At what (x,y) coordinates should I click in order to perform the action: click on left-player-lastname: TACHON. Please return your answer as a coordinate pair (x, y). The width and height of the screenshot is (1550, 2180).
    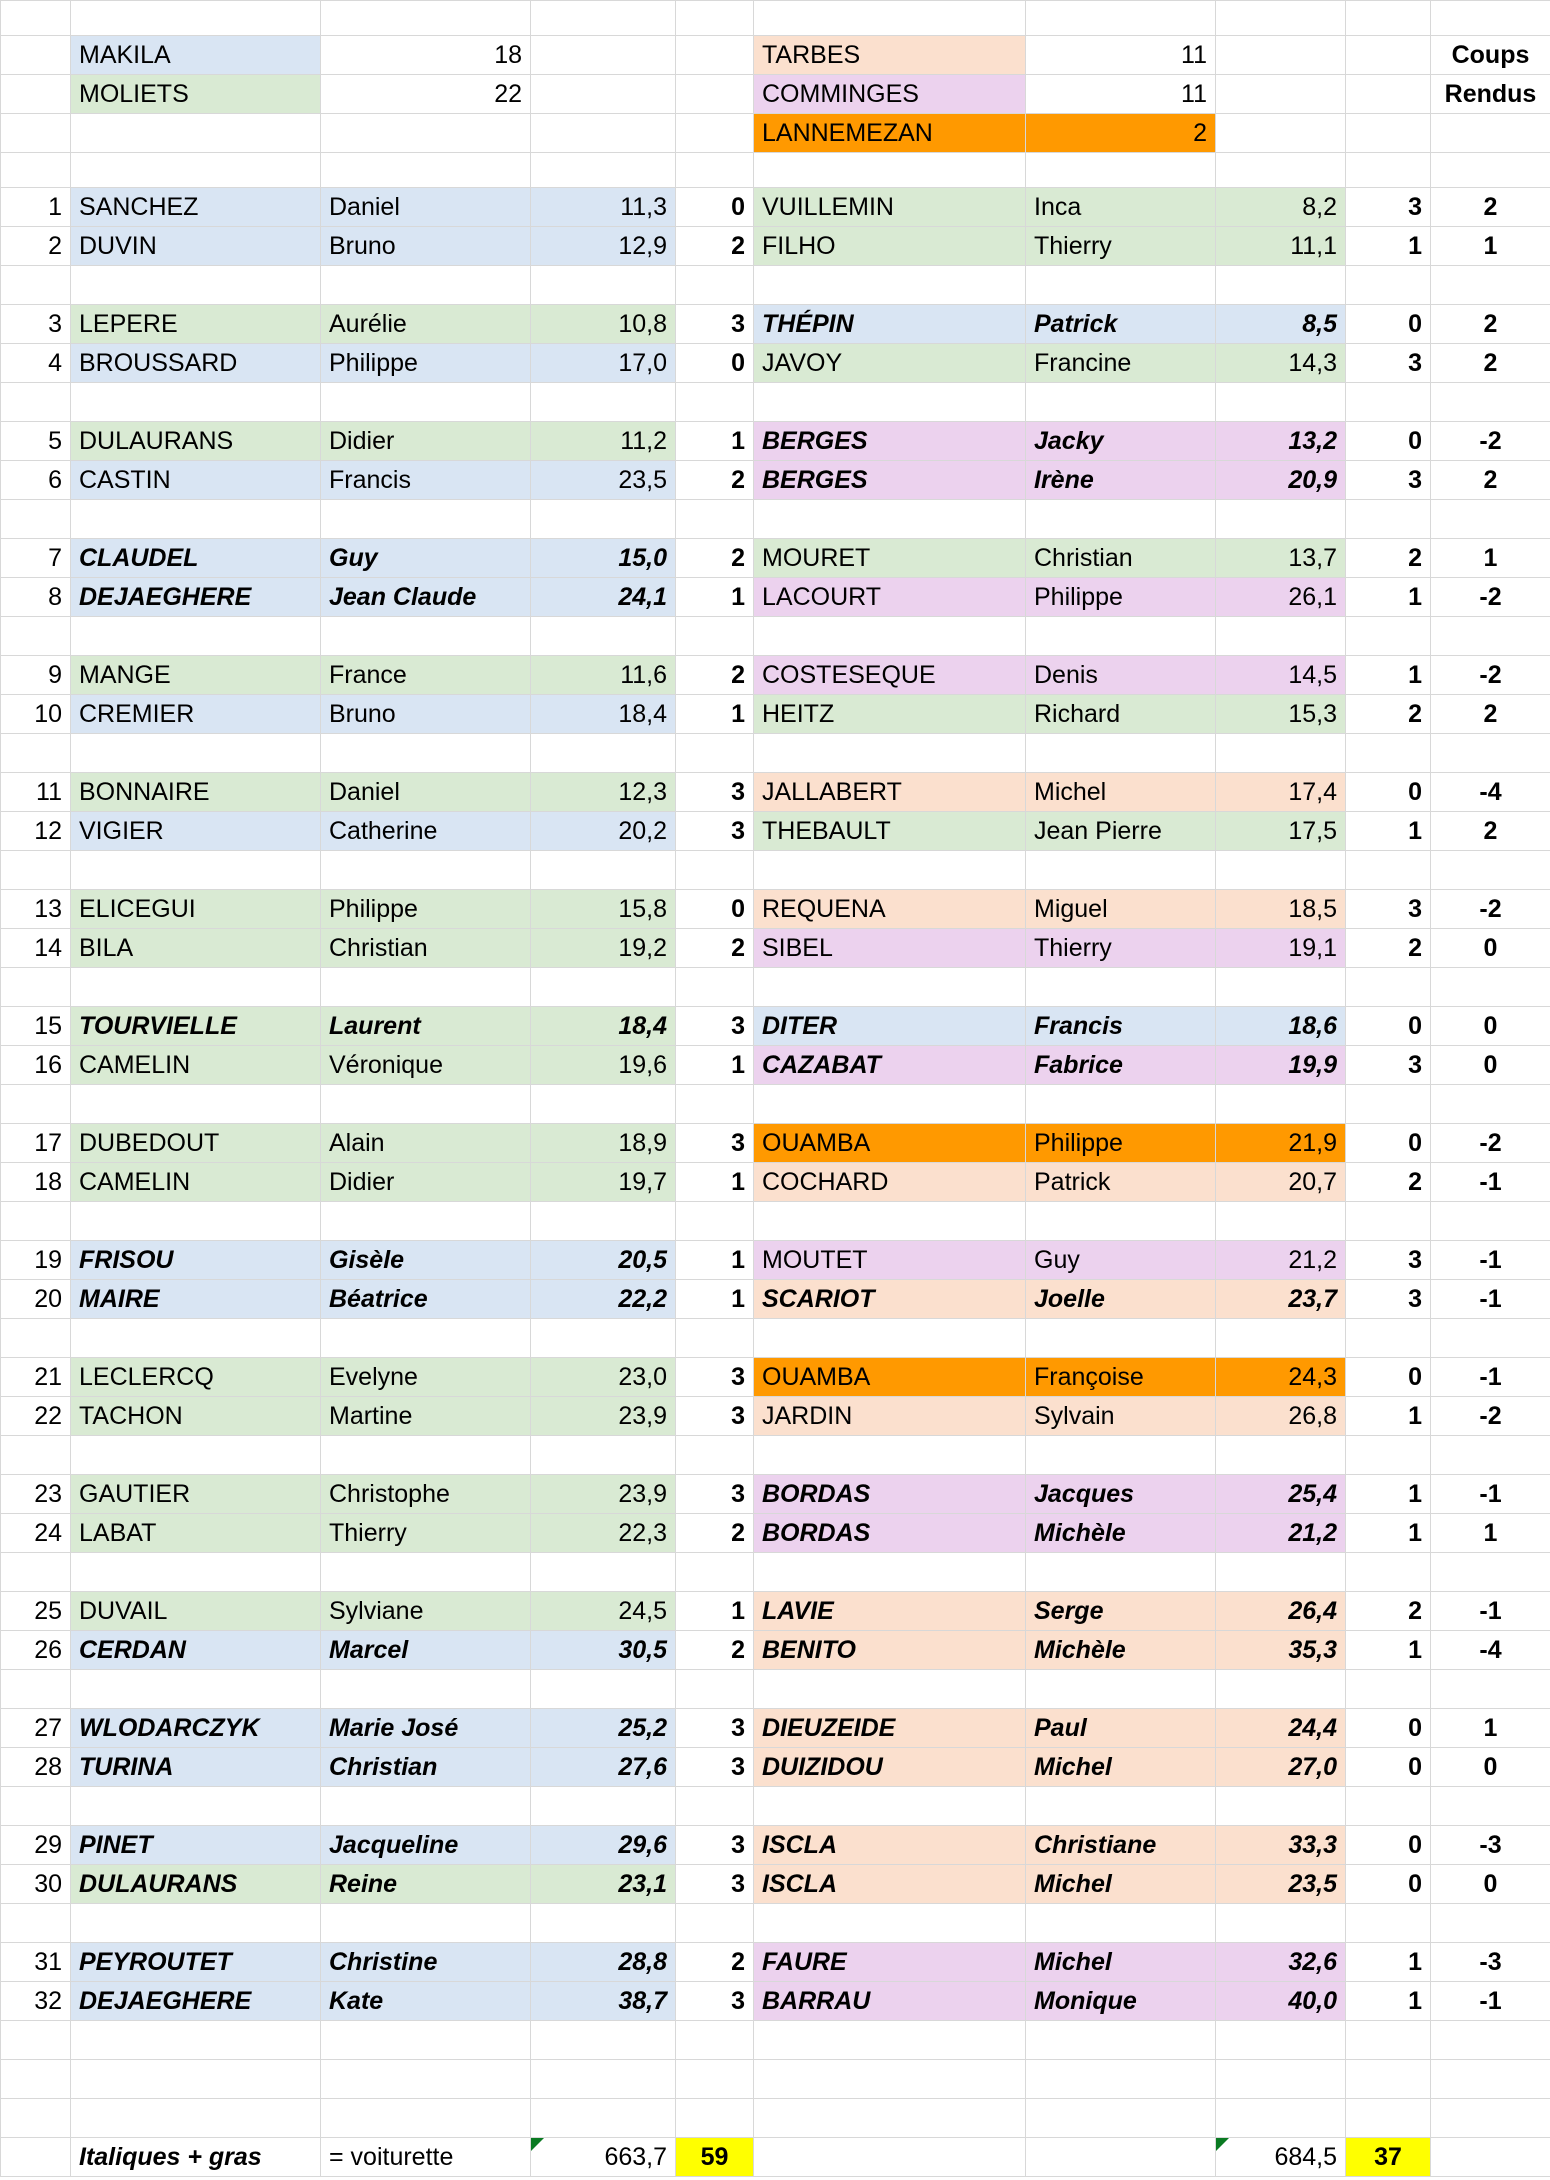
    Looking at the image, I should click on (195, 1416).